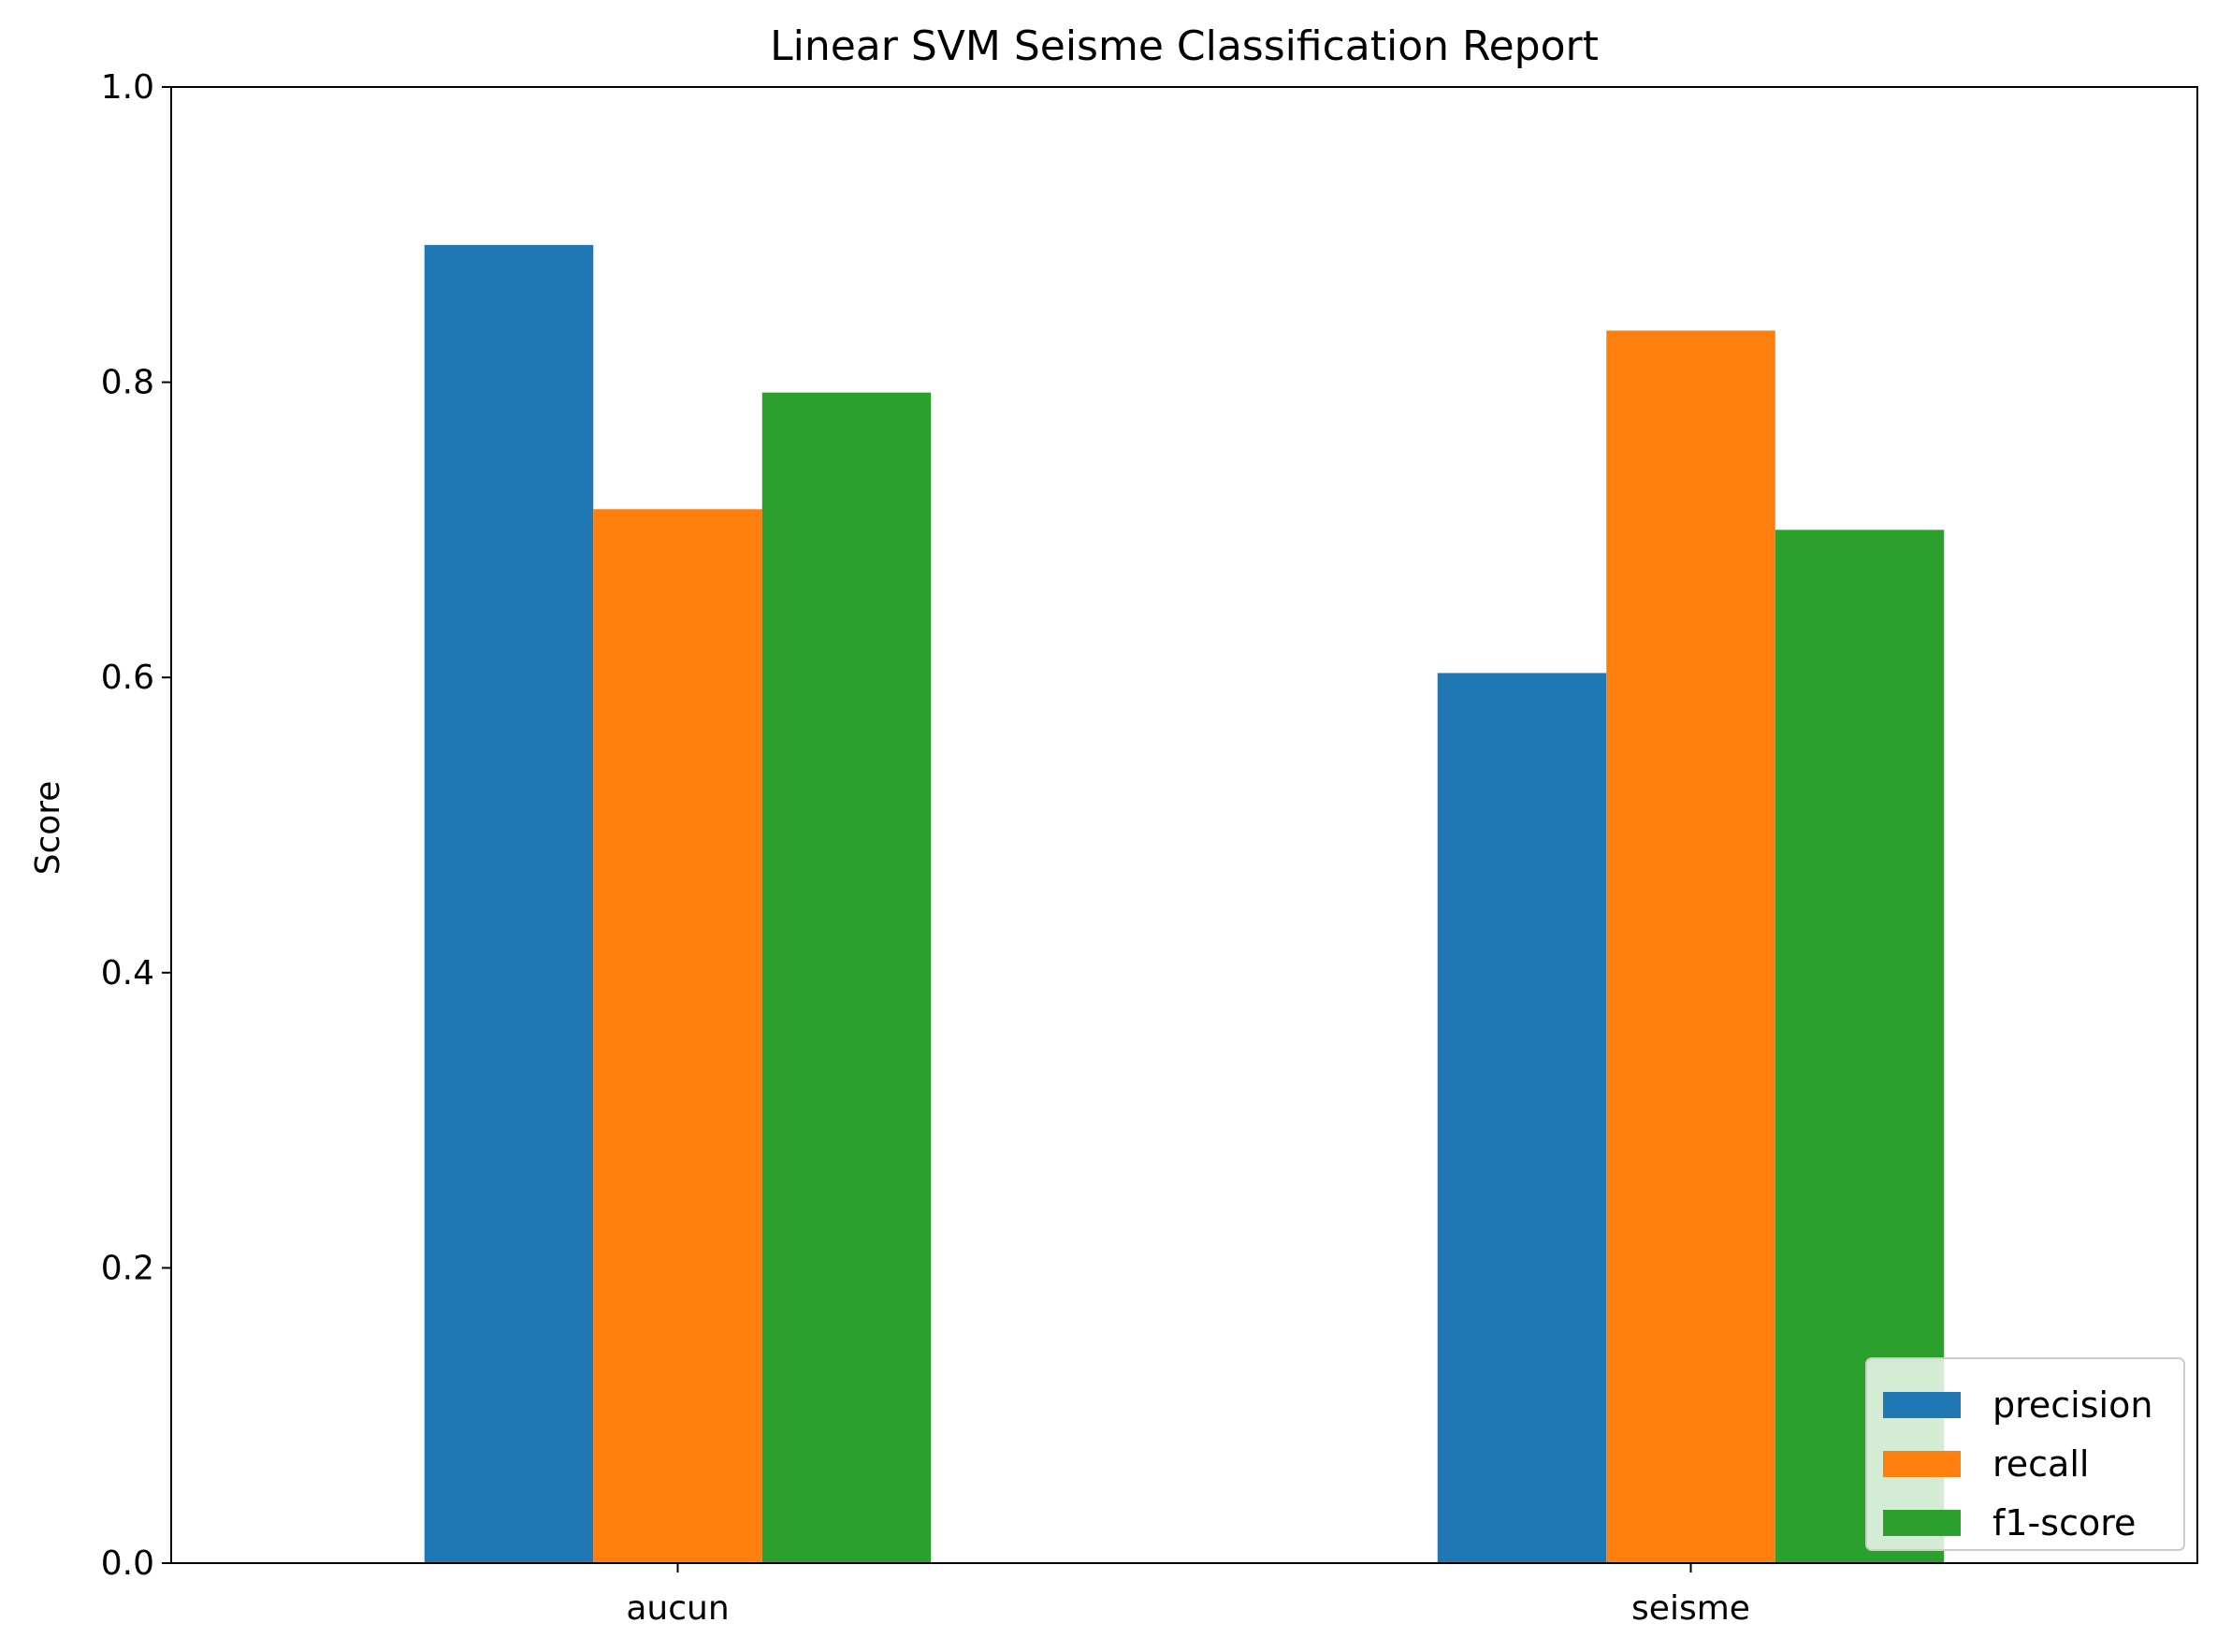  I want to click on y-tick-label: 0.6, so click(127, 678).